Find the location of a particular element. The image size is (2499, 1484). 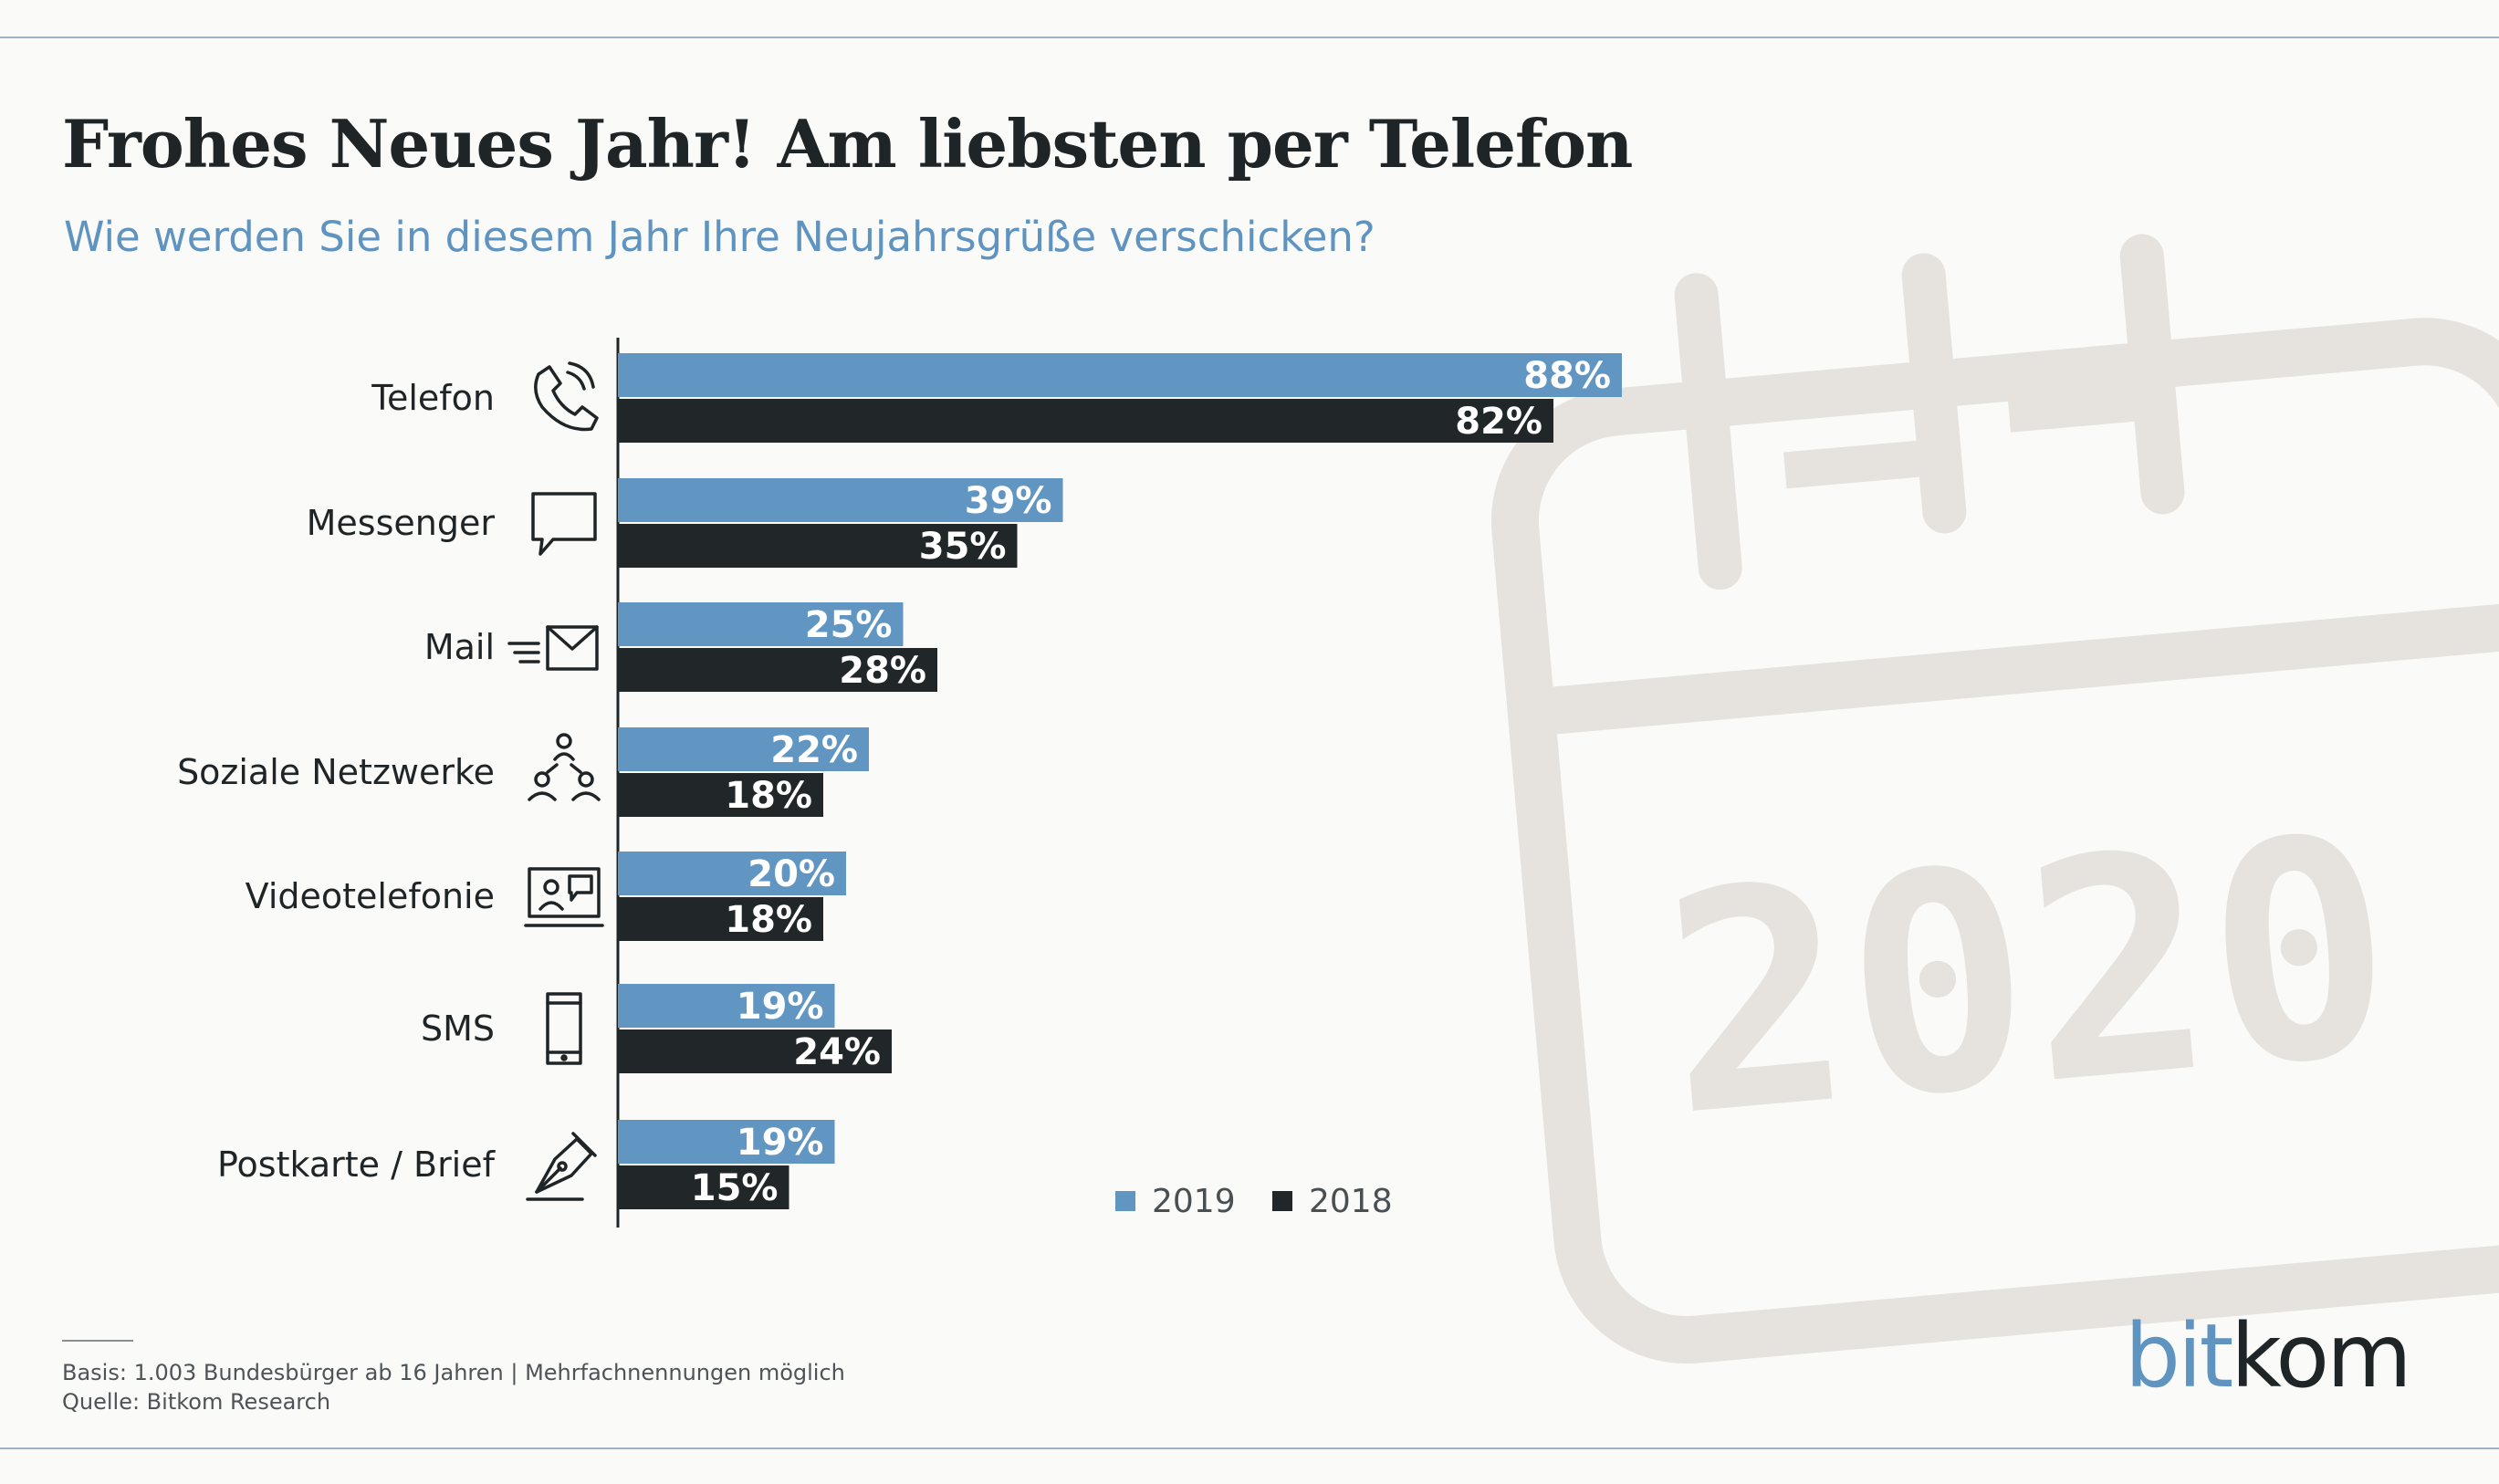

value-label-2018-4: 18% is located at coordinates (769, 920).